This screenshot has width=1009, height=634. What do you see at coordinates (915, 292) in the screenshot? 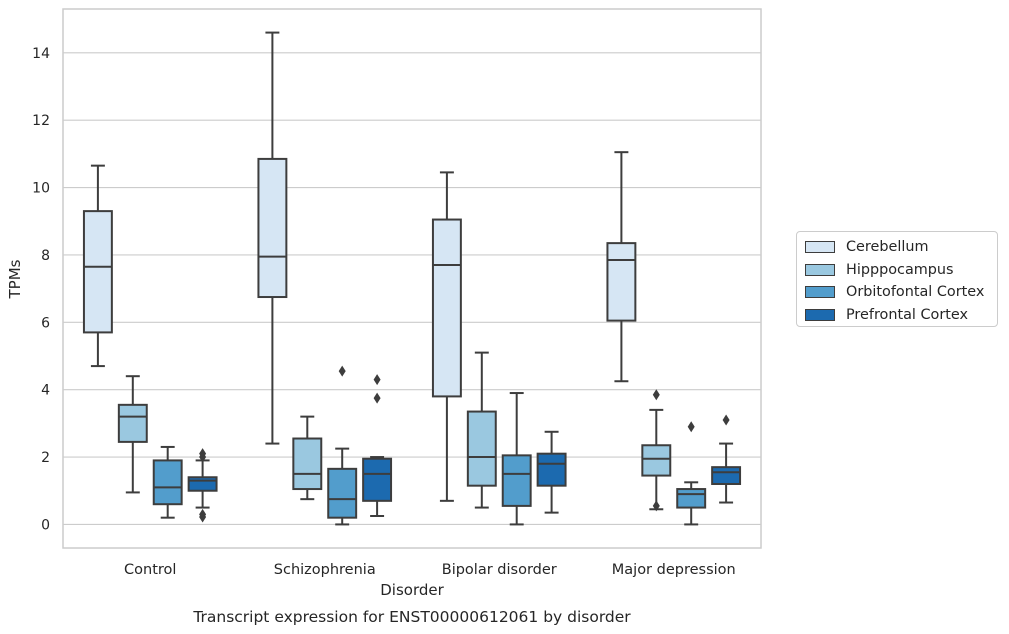
I see `legend-label: Orbitofontal Cortex` at bounding box center [915, 292].